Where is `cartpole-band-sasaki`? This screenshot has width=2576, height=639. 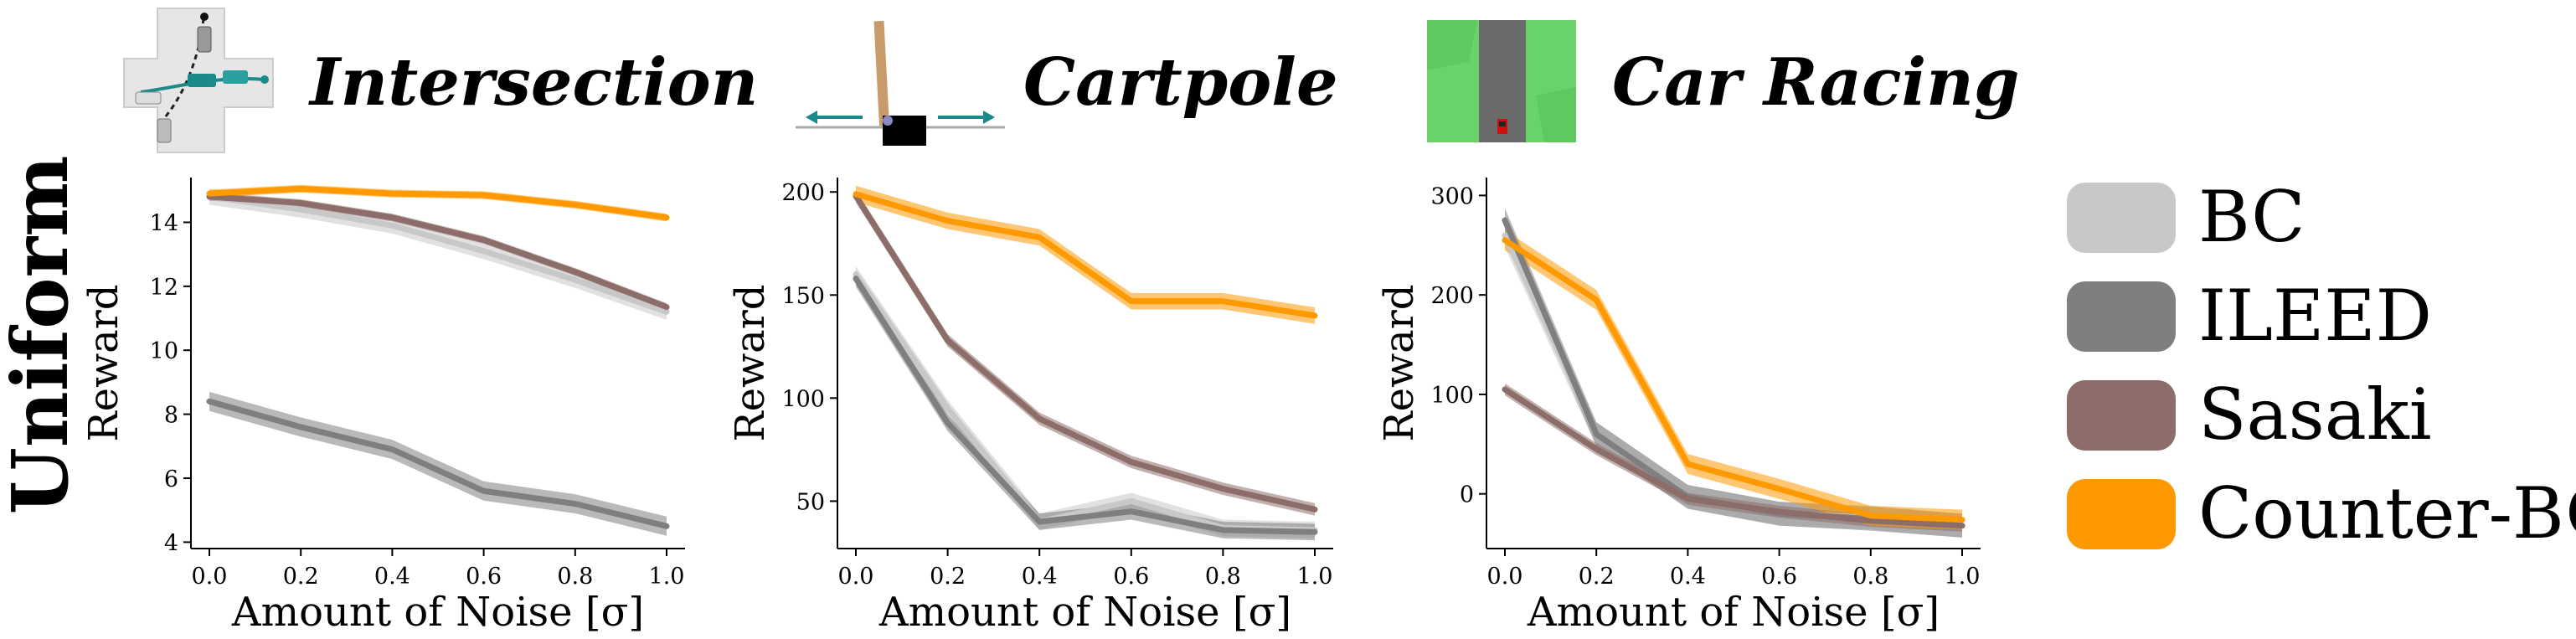 cartpole-band-sasaki is located at coordinates (1085, 352).